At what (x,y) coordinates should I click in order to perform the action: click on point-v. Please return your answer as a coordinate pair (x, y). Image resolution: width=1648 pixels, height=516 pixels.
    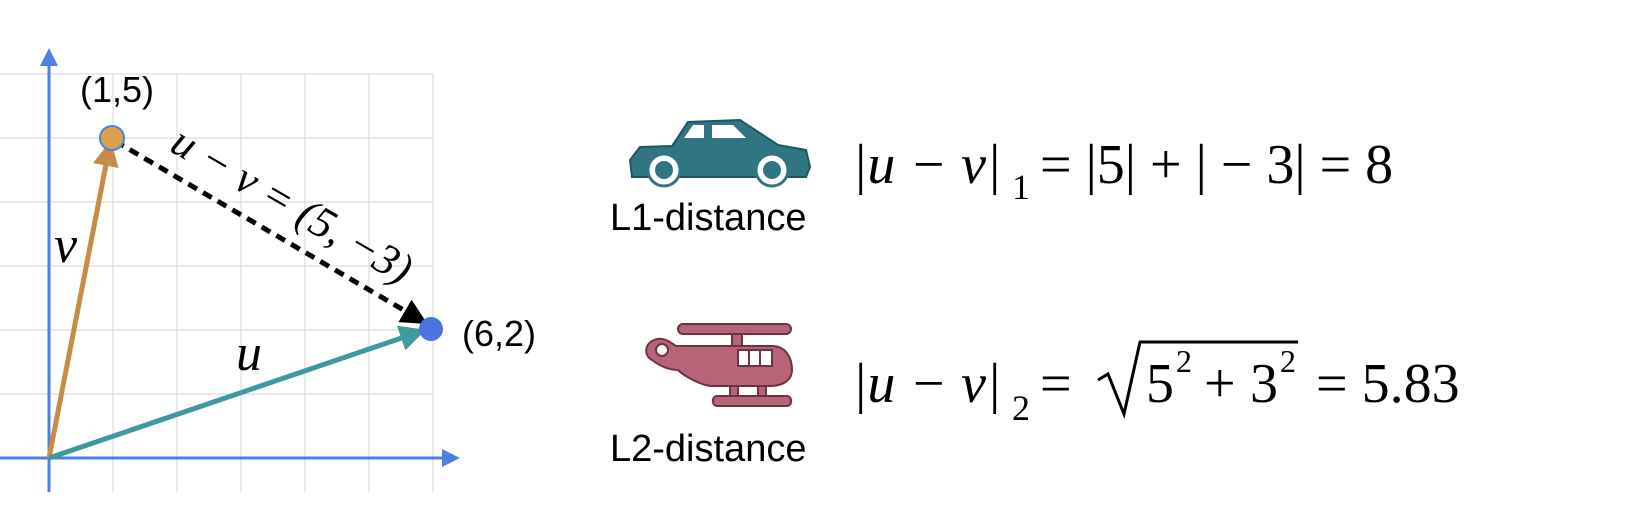
    Looking at the image, I should click on (112, 138).